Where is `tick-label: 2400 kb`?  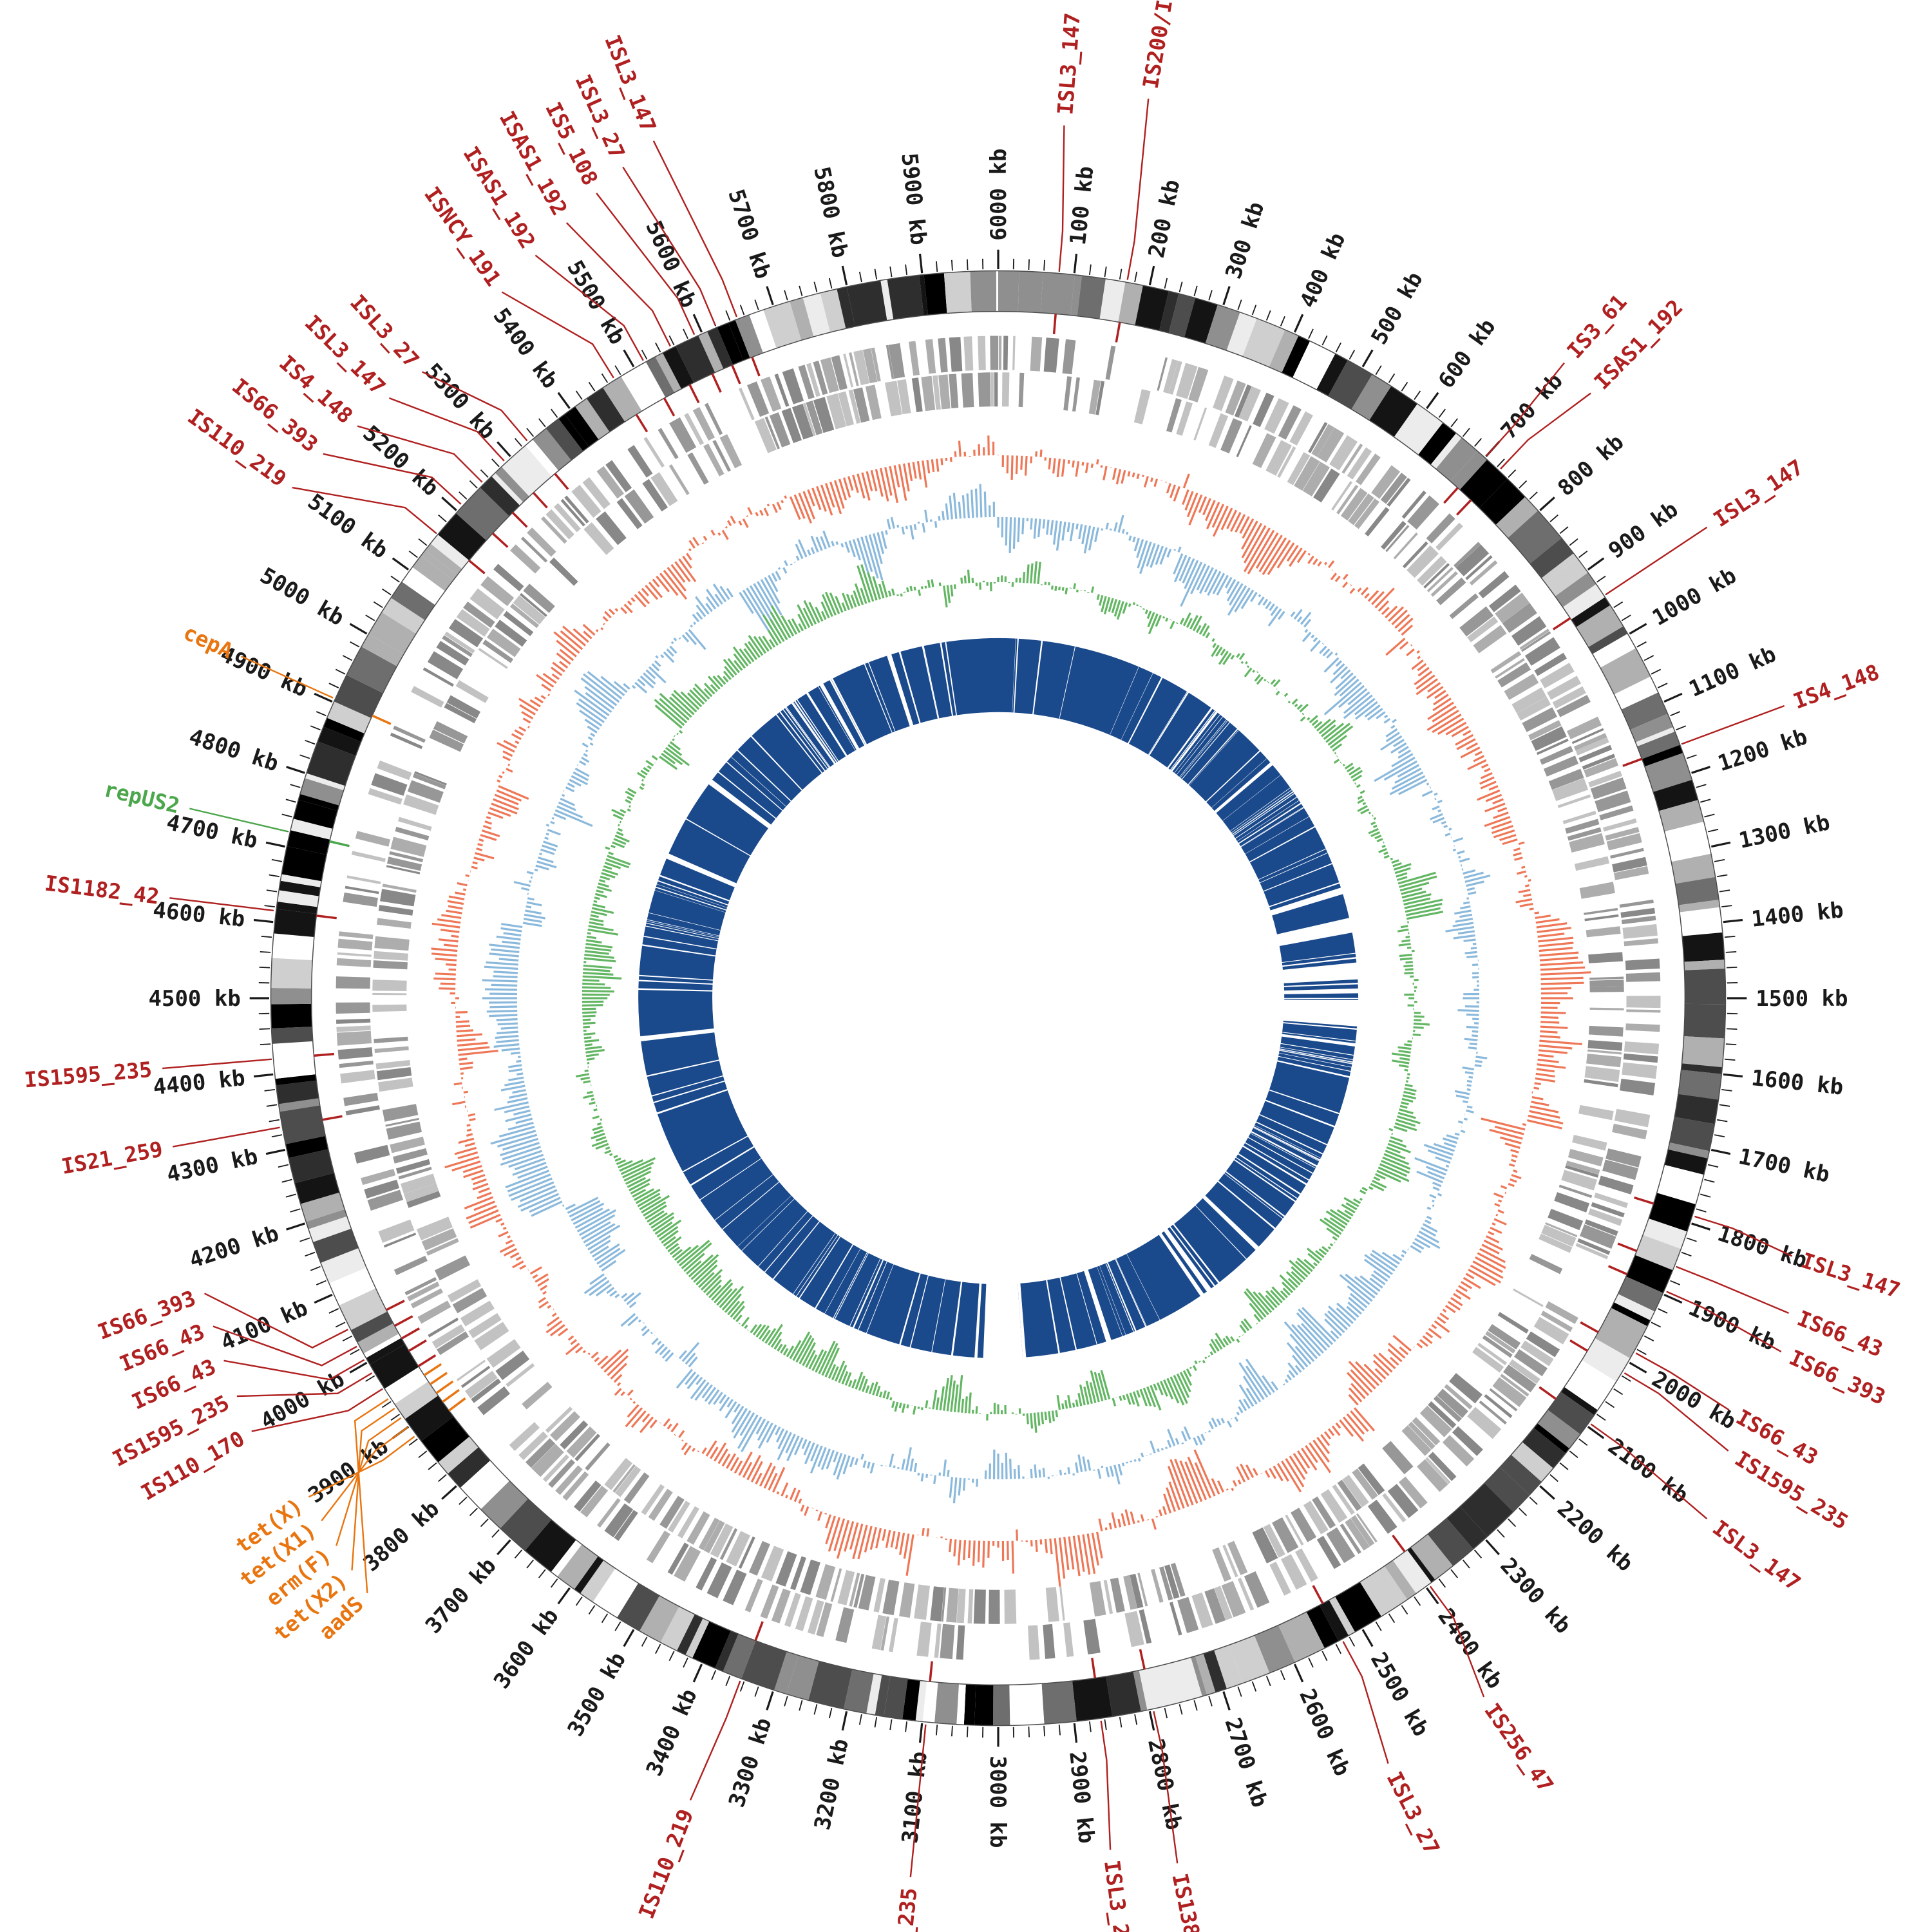 tick-label: 2400 kb is located at coordinates (1470, 1649).